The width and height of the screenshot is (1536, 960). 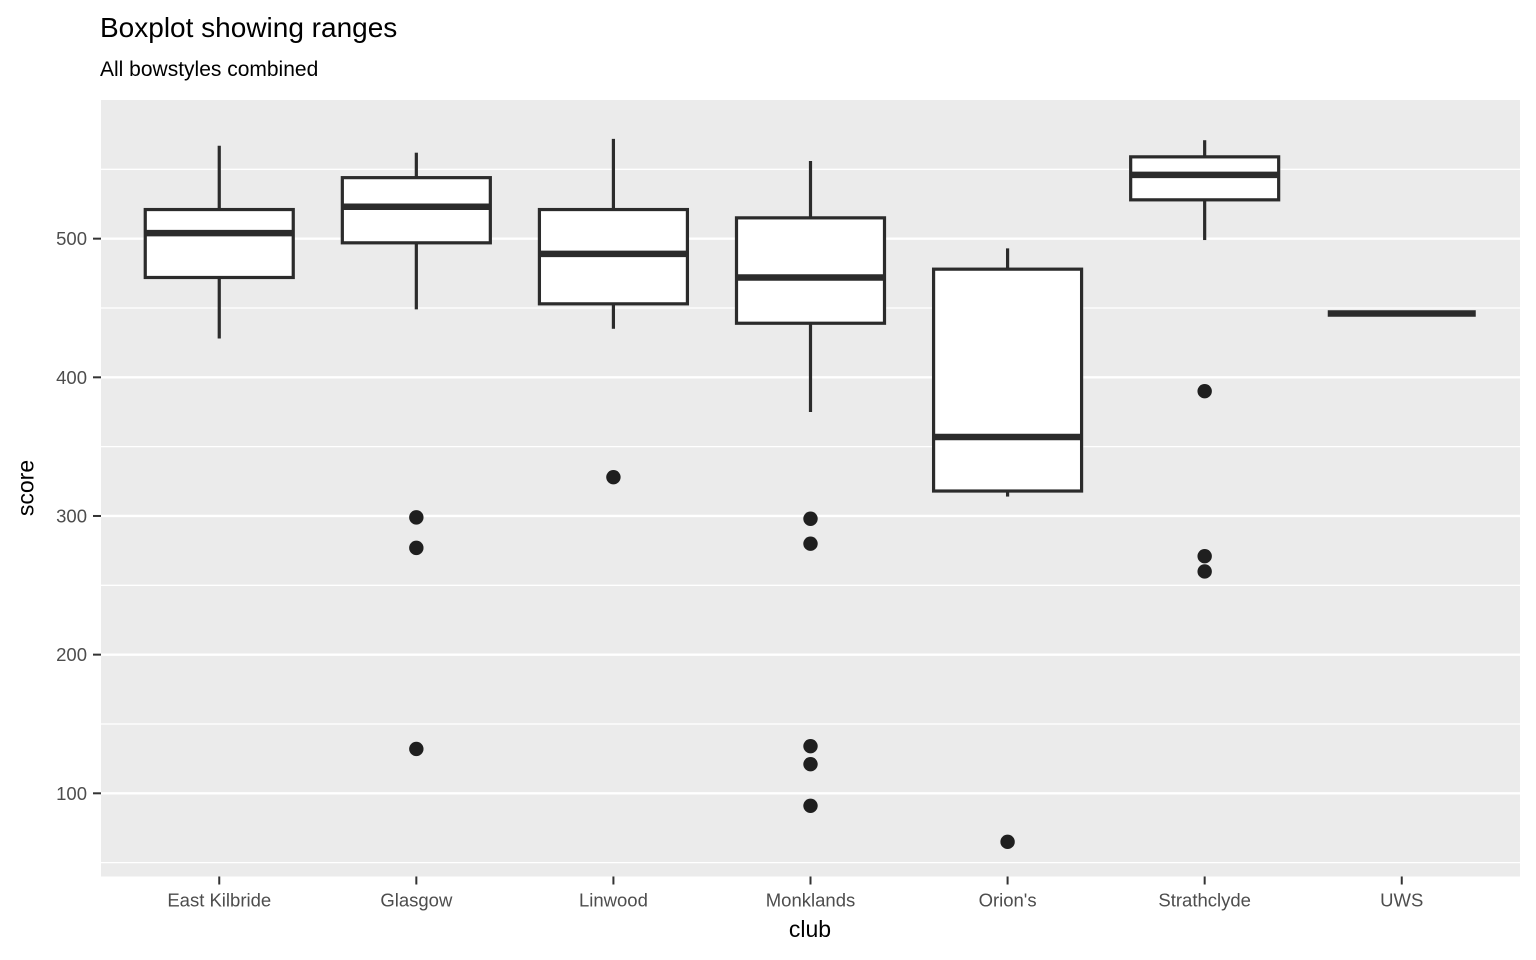 I want to click on x-tick-label: Strathclyde, so click(x=1204, y=900).